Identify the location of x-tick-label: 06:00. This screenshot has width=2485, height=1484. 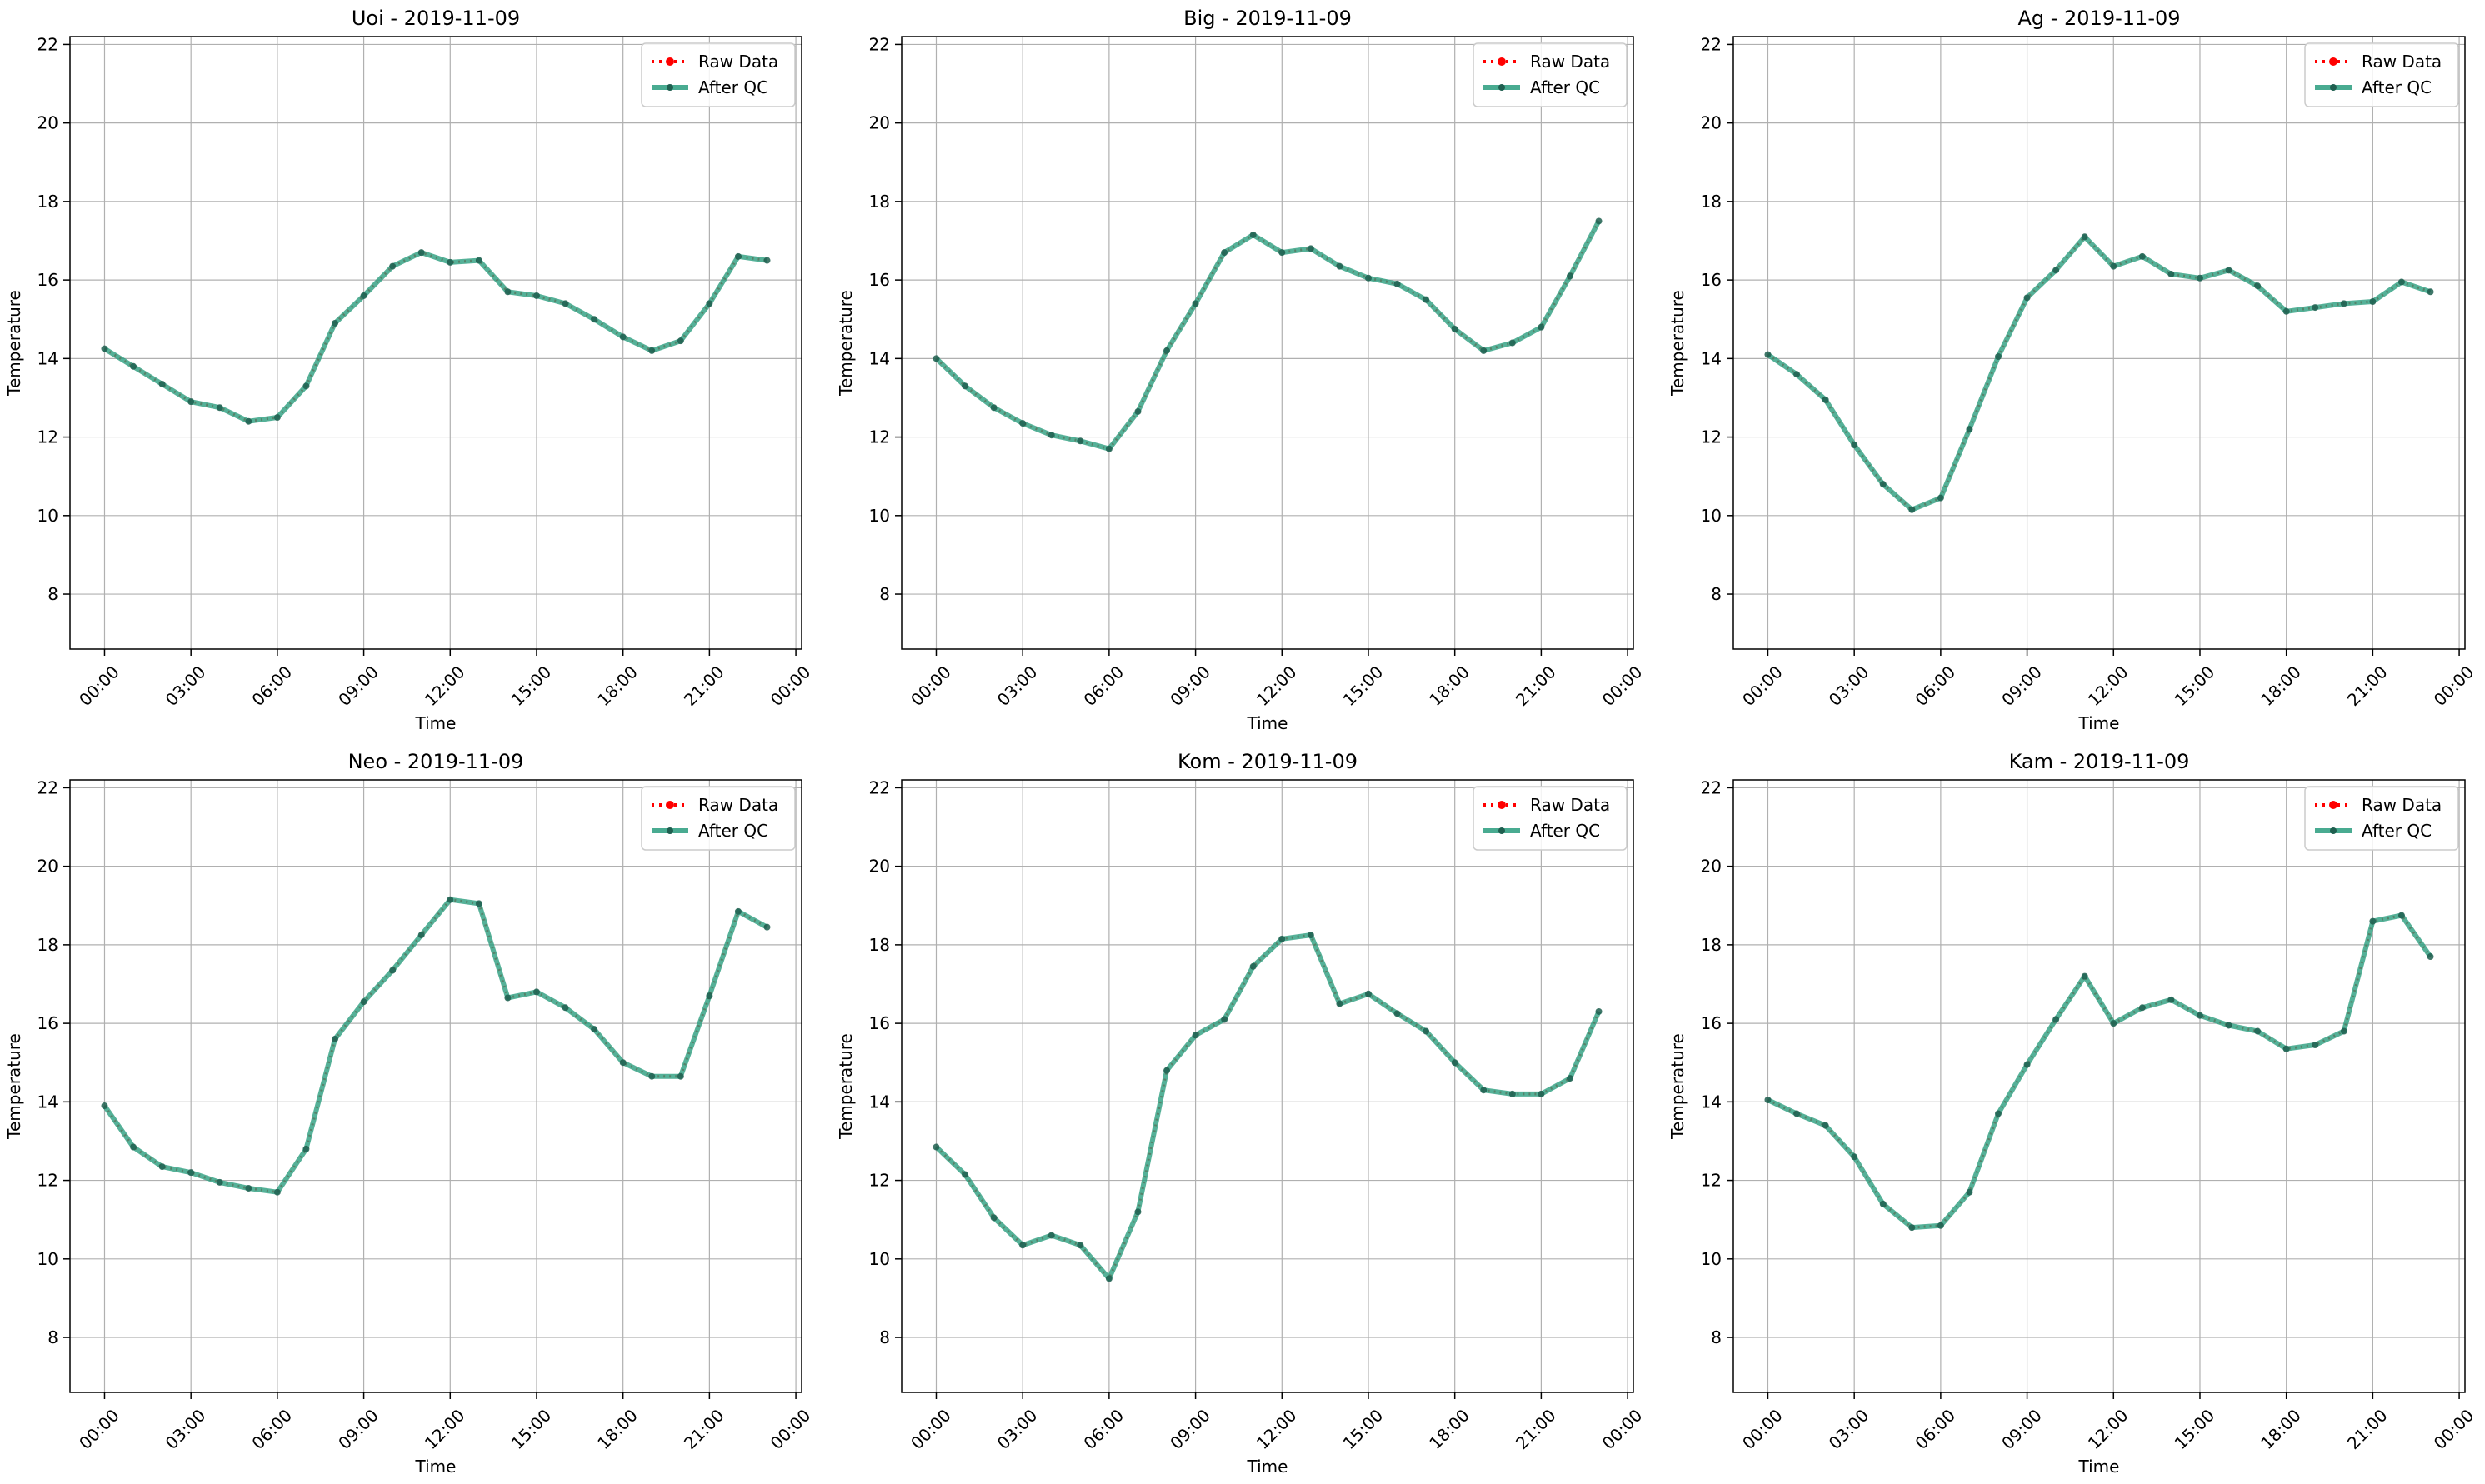
(1103, 686).